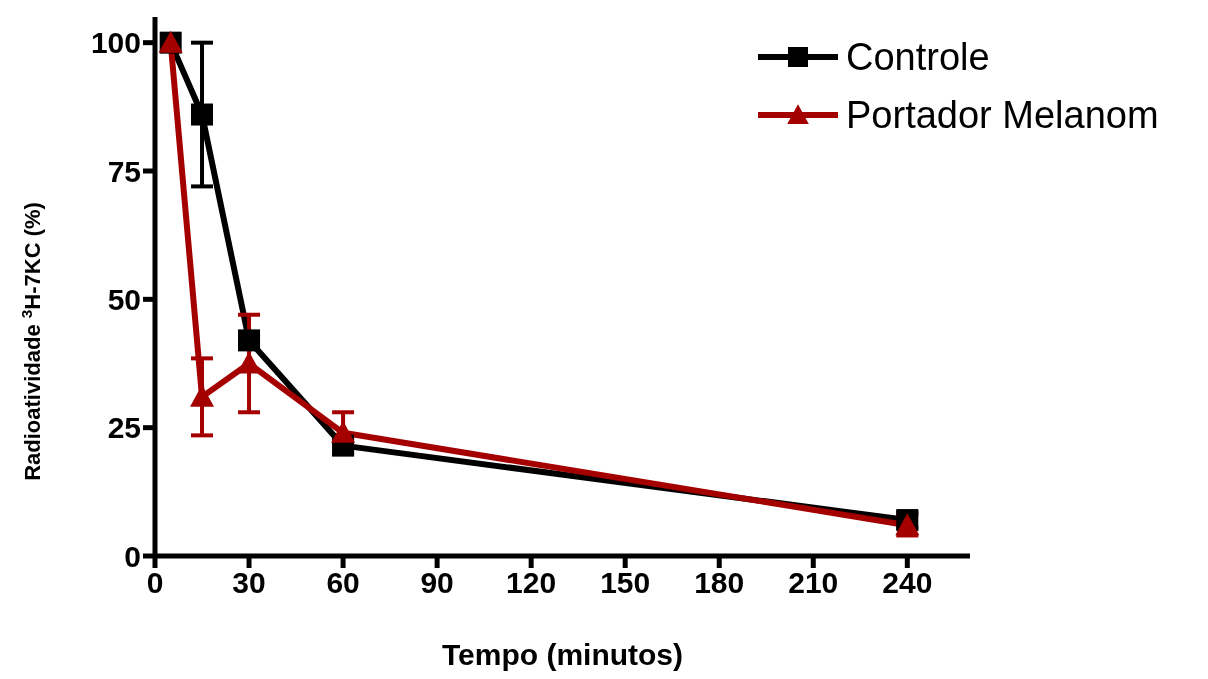 This screenshot has width=1208, height=679. Describe the element at coordinates (115, 43) in the screenshot. I see `y-tick-label: 100` at that location.